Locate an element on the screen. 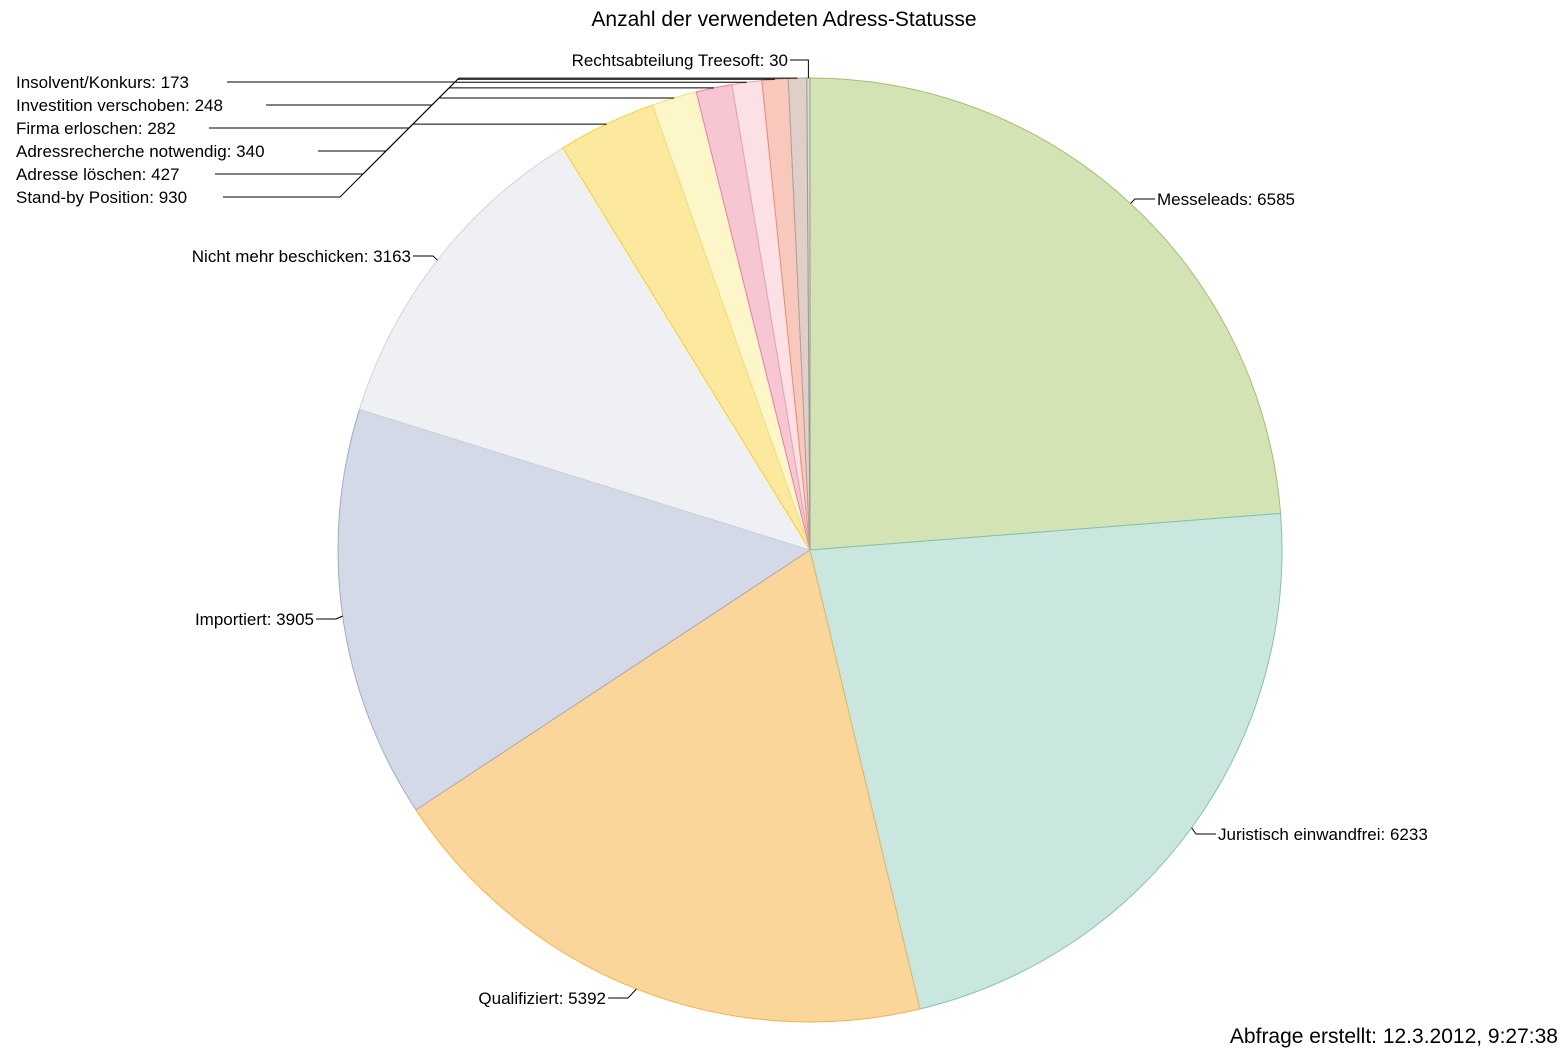 Image resolution: width=1568 pixels, height=1055 pixels. leader-line-insolvent-konkurs is located at coordinates (512, 80).